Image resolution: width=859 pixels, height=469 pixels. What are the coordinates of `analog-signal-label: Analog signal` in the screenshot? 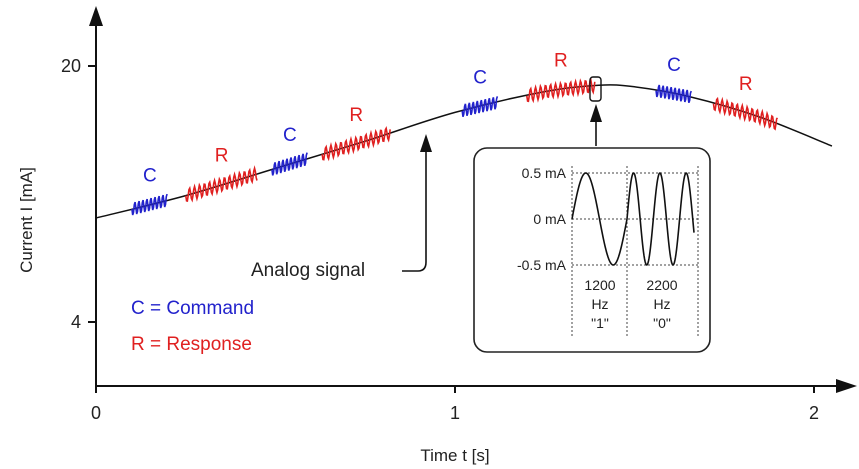 It's located at (308, 270).